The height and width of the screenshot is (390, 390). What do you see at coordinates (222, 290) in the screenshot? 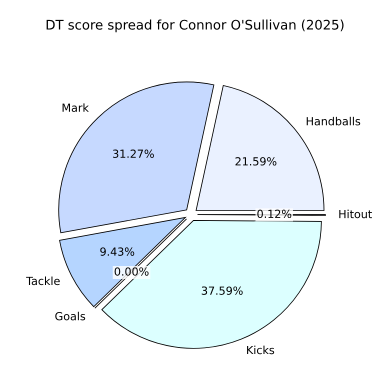
I see `data-label: 37.59%` at bounding box center [222, 290].